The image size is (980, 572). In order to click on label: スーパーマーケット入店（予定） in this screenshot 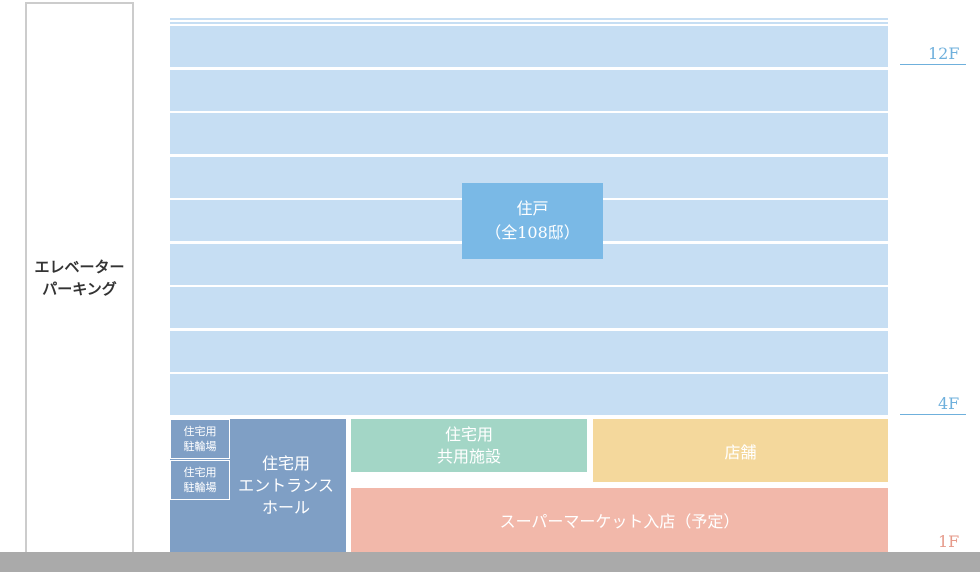, I will do `click(619, 521)`.